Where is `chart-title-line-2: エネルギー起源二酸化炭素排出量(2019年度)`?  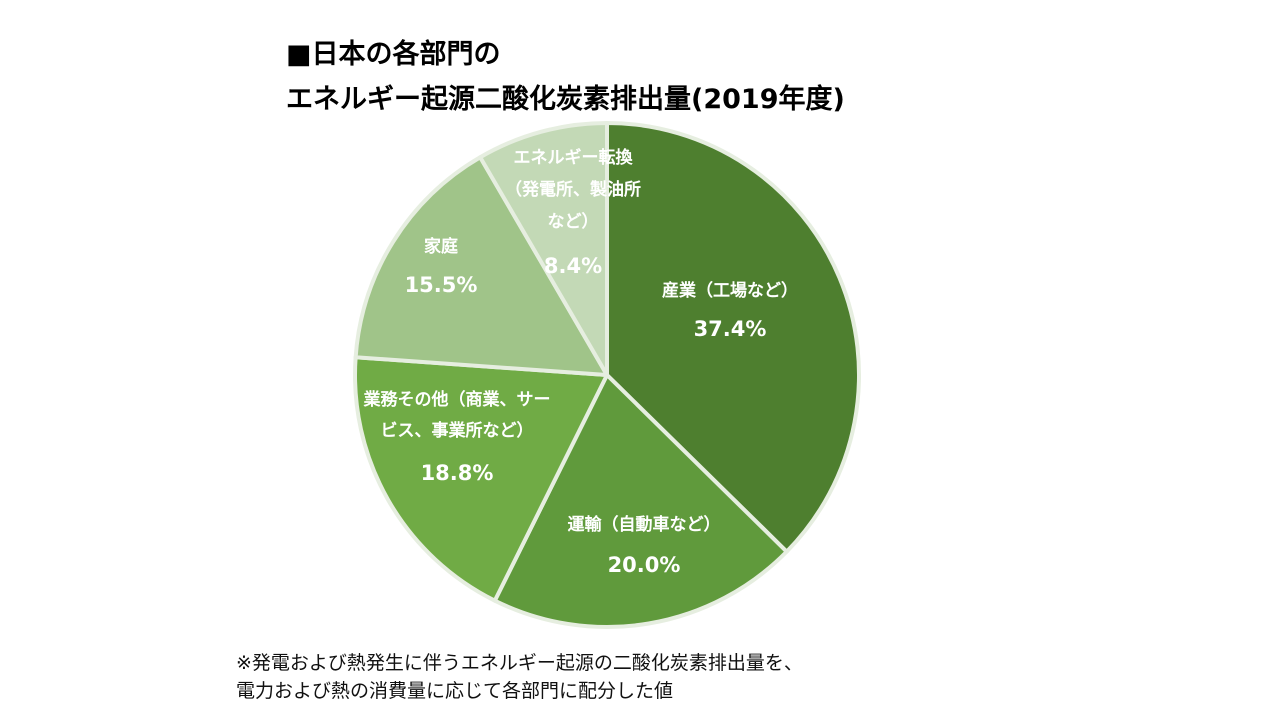
chart-title-line-2: エネルギー起源二酸化炭素排出量(2019年度) is located at coordinates (565, 99).